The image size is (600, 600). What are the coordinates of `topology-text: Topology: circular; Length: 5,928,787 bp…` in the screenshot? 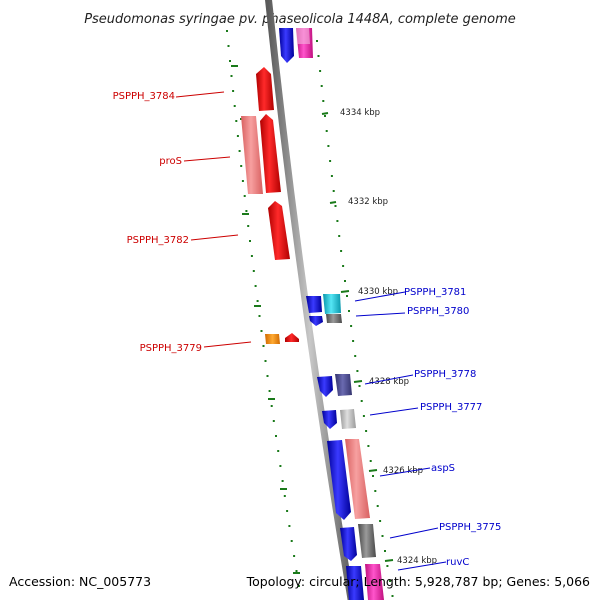 It's located at (418, 581).